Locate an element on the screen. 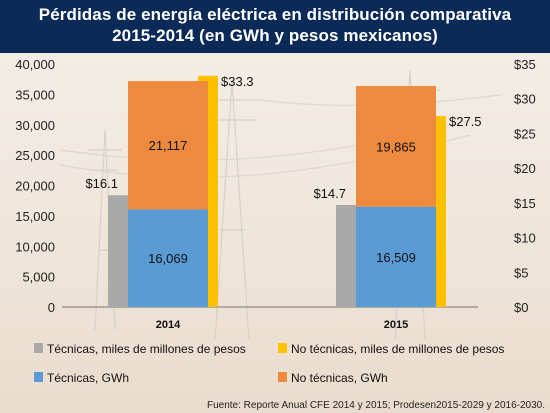 The width and height of the screenshot is (550, 413). category-label: 2014 is located at coordinates (168, 325).